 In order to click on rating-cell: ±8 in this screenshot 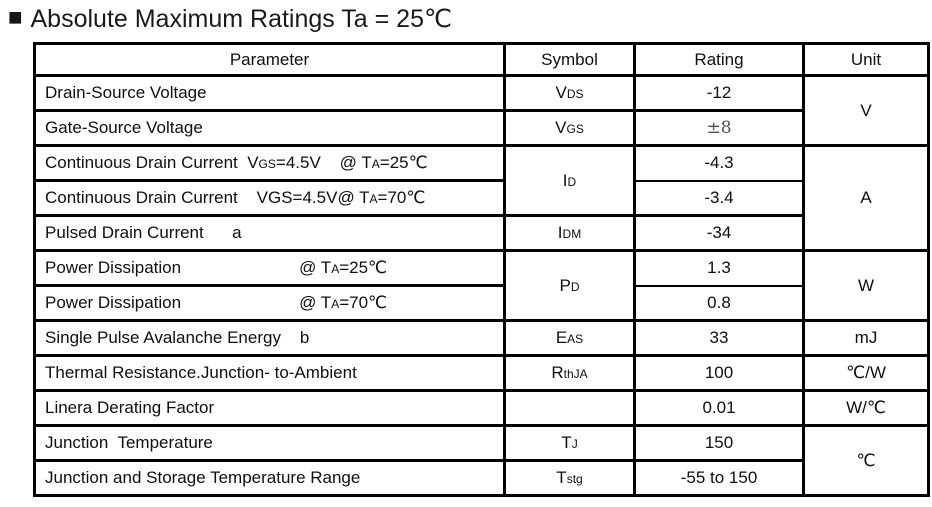, I will do `click(719, 128)`.